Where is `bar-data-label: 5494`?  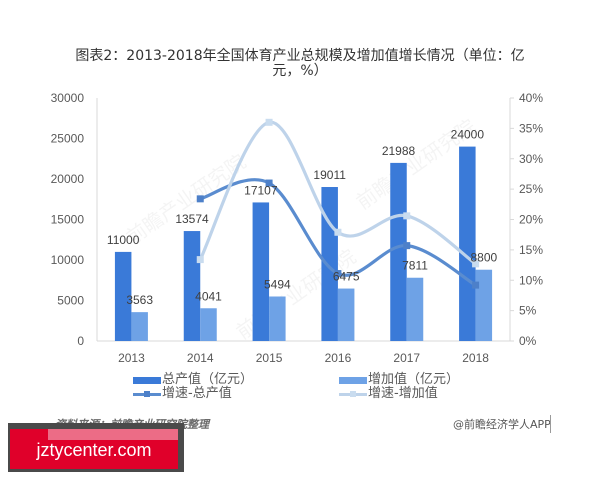 bar-data-label: 5494 is located at coordinates (277, 284).